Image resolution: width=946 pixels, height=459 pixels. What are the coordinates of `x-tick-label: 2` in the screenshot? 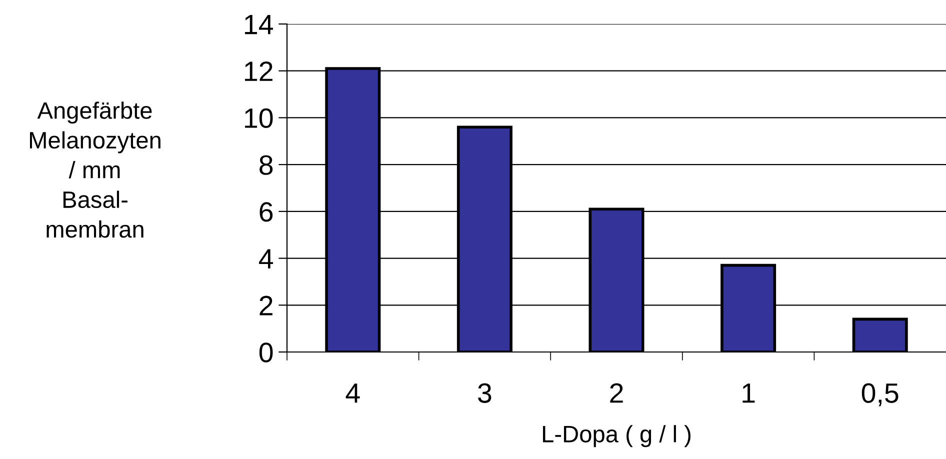 It's located at (616, 393).